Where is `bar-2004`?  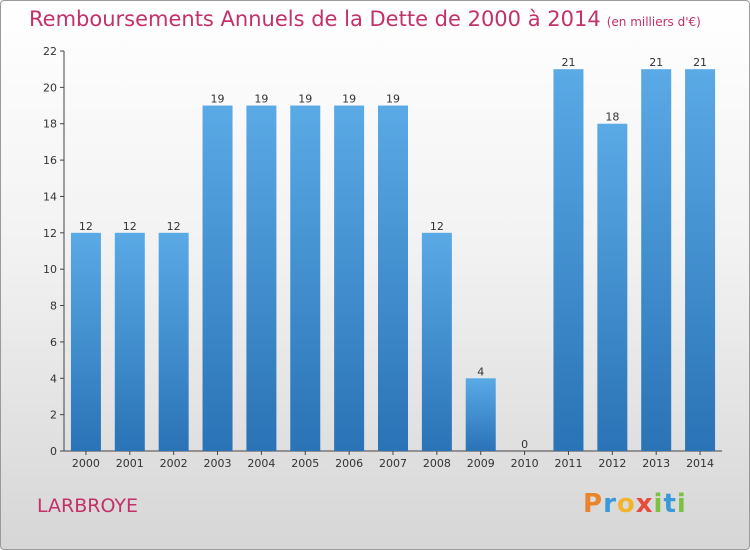 bar-2004 is located at coordinates (261, 278).